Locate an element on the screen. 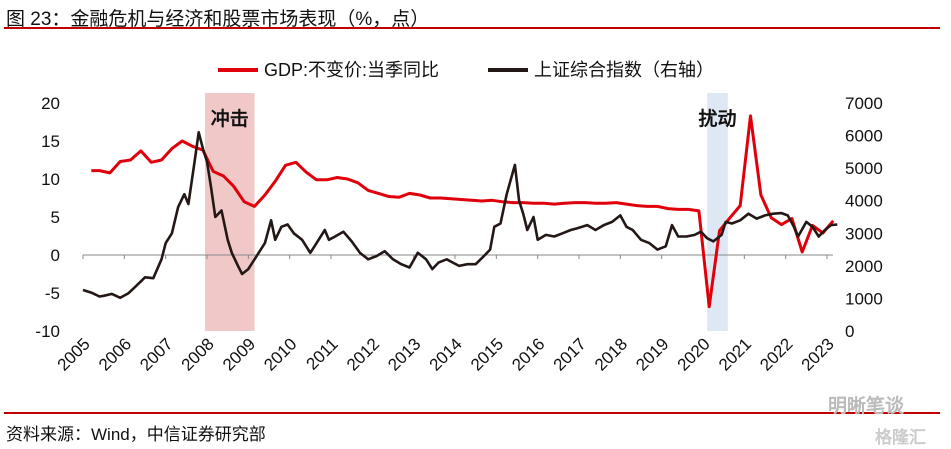 The height and width of the screenshot is (449, 951). y-right-tick-label: 4000 is located at coordinates (864, 201).